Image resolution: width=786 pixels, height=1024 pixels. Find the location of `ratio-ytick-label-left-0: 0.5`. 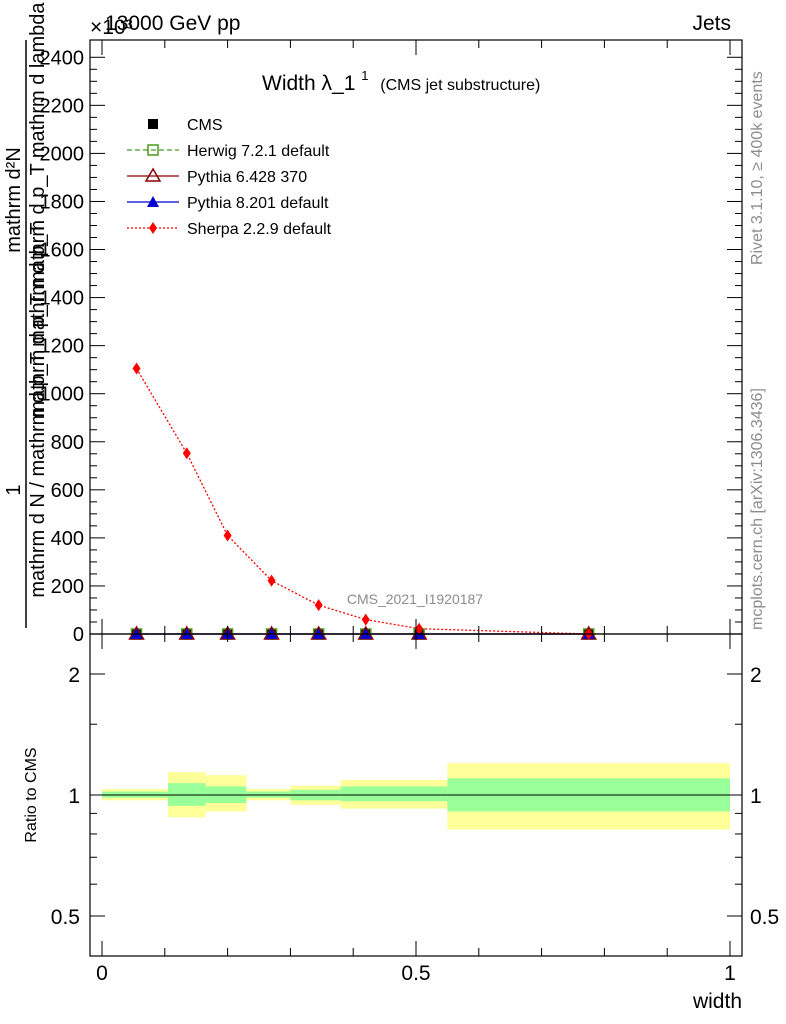

ratio-ytick-label-left-0: 0.5 is located at coordinates (65, 917).